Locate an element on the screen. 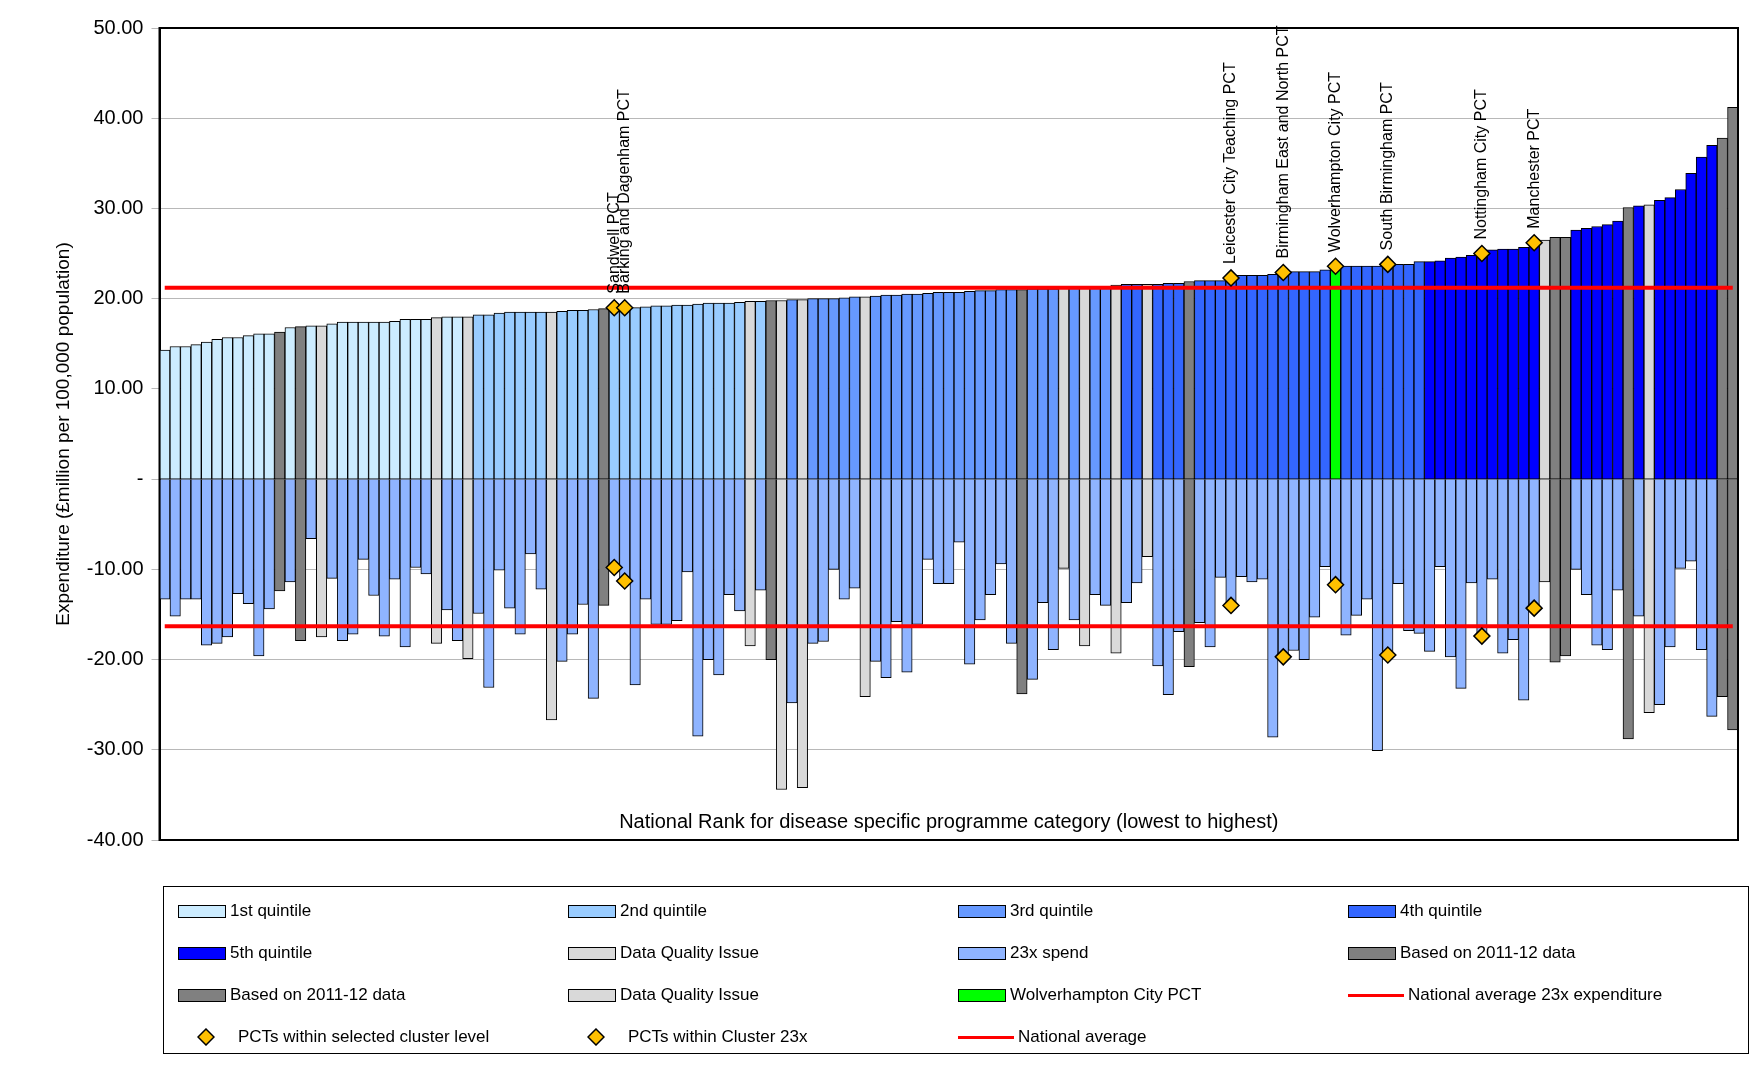 The height and width of the screenshot is (1090, 1760). y-tick-label: 50.00 is located at coordinates (118, 26).